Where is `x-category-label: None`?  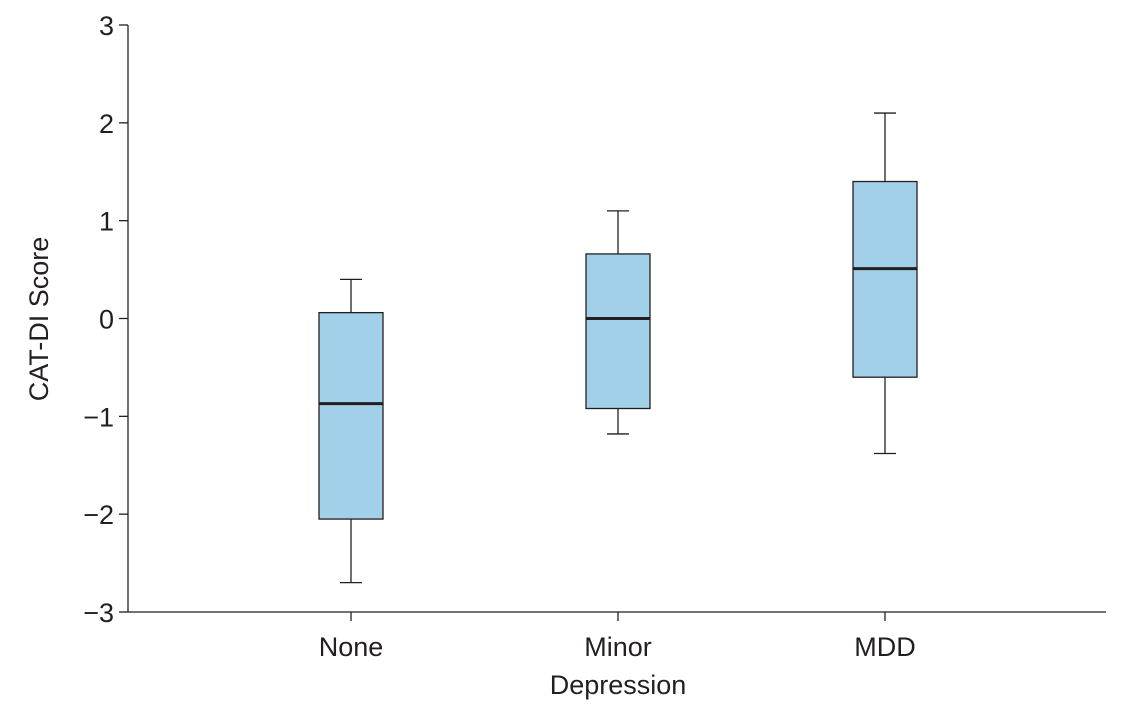 x-category-label: None is located at coordinates (351, 647).